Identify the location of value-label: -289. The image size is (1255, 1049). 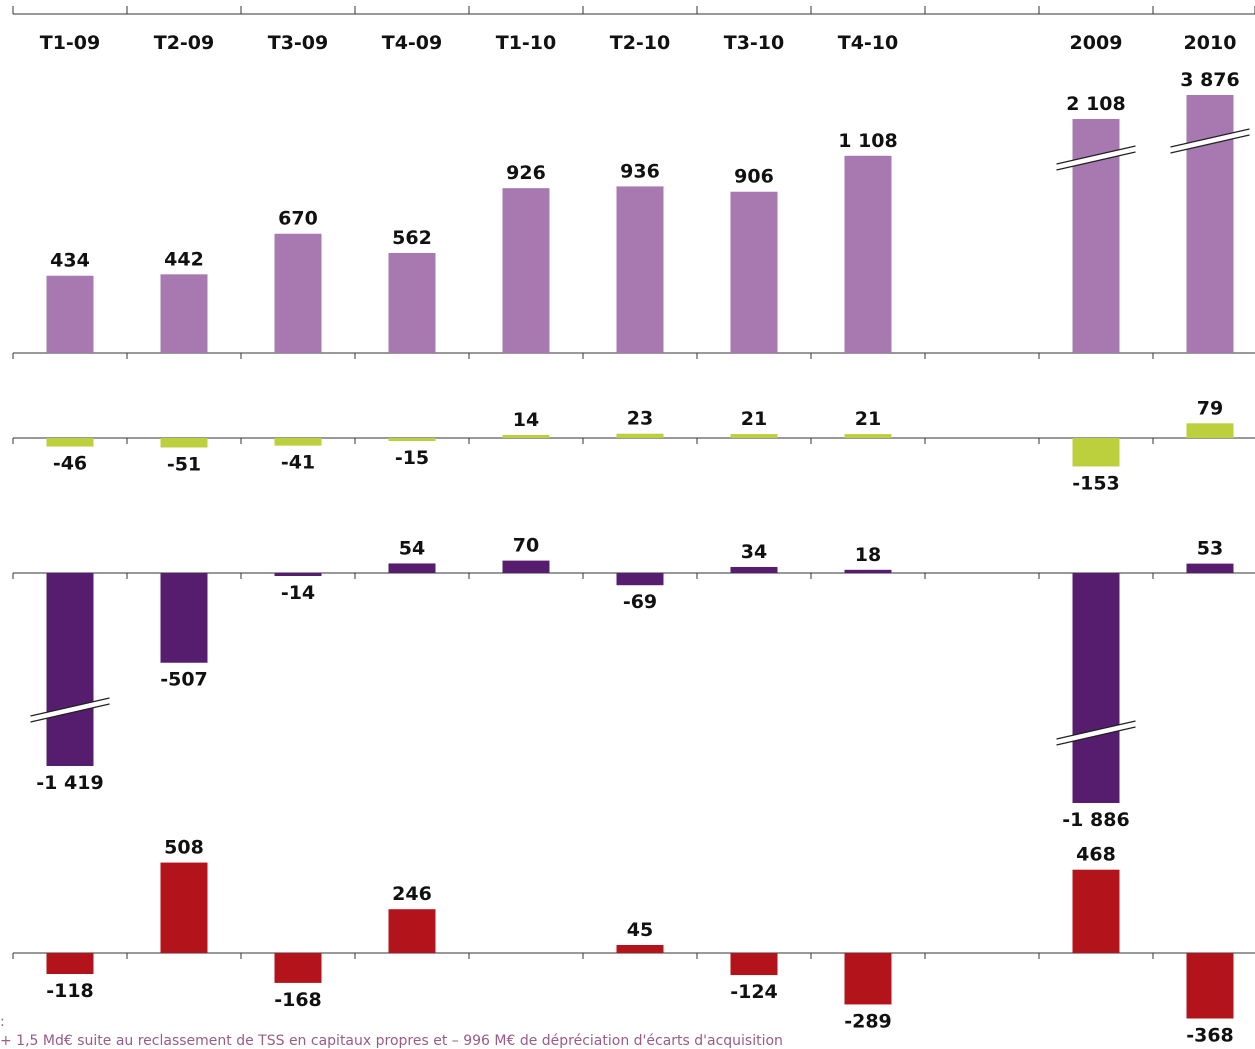
(868, 1021).